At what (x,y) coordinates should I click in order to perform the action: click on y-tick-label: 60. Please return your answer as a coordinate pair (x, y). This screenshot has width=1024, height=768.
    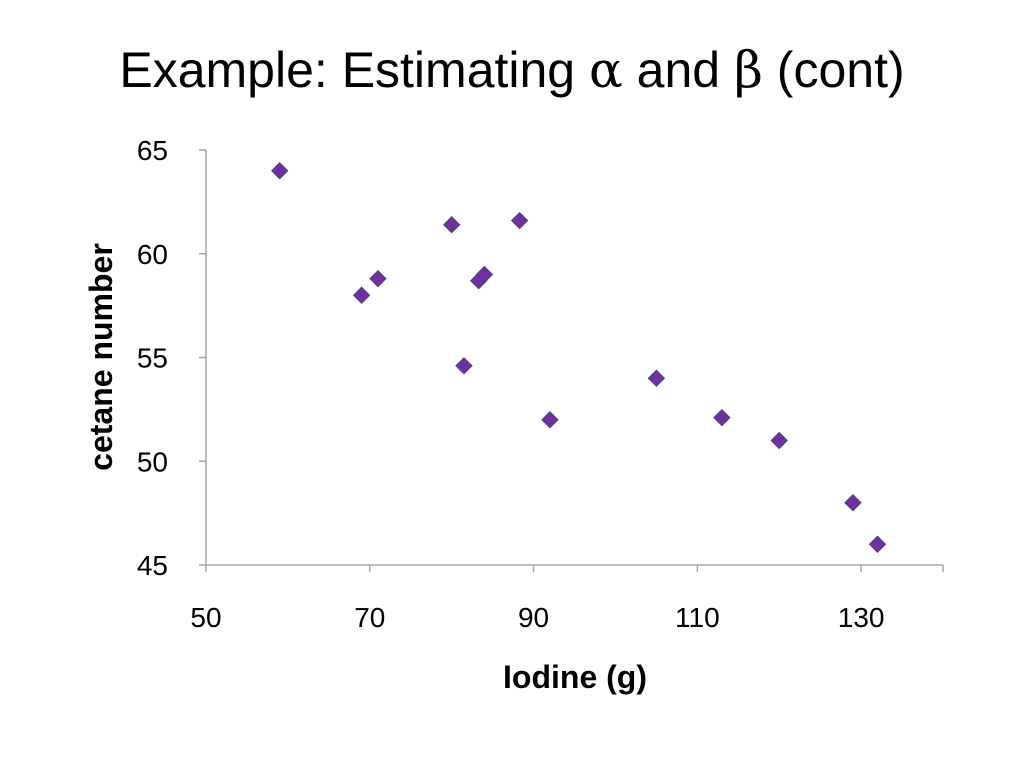
    Looking at the image, I should click on (152, 254).